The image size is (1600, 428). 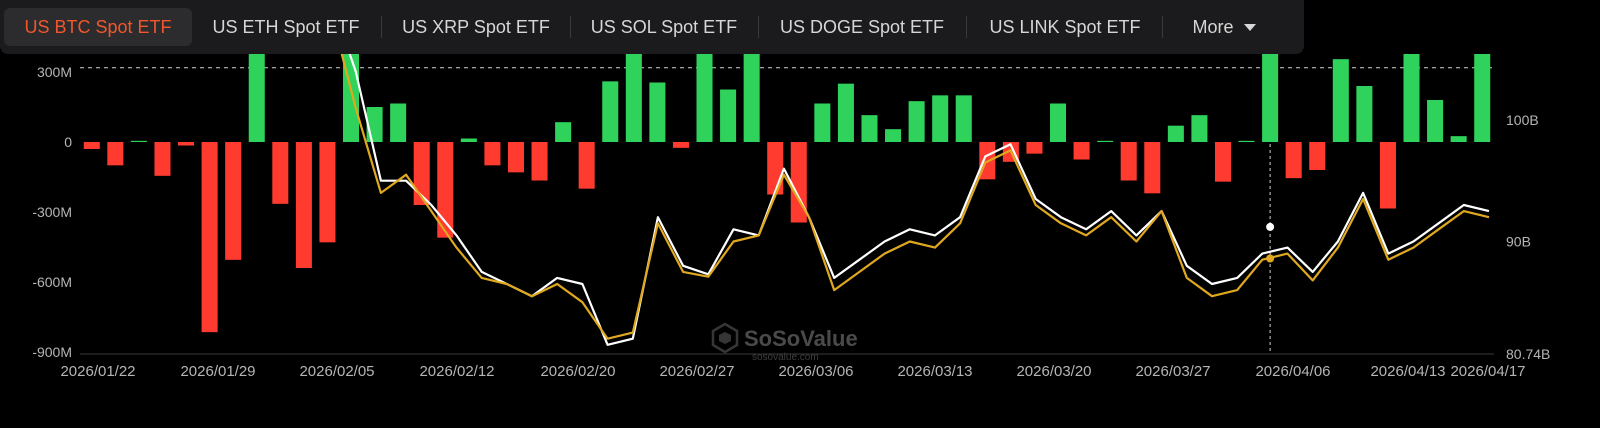 I want to click on right-axis-tick-label: 90B, so click(x=1518, y=241).